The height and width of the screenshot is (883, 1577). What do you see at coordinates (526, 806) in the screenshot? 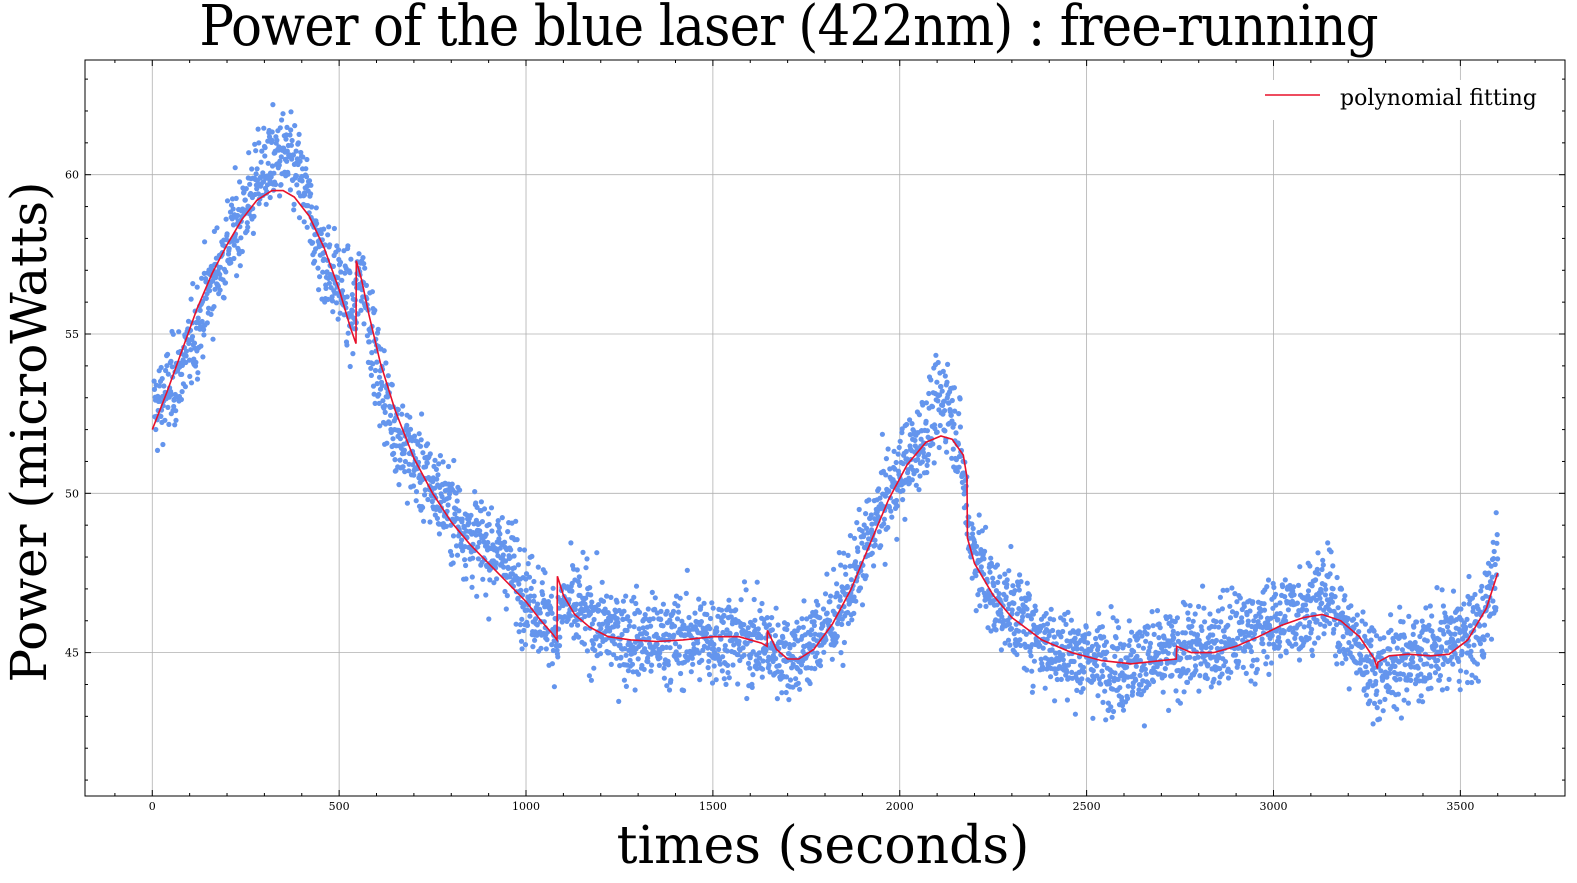
I see `x-tick-label: 1000` at bounding box center [526, 806].